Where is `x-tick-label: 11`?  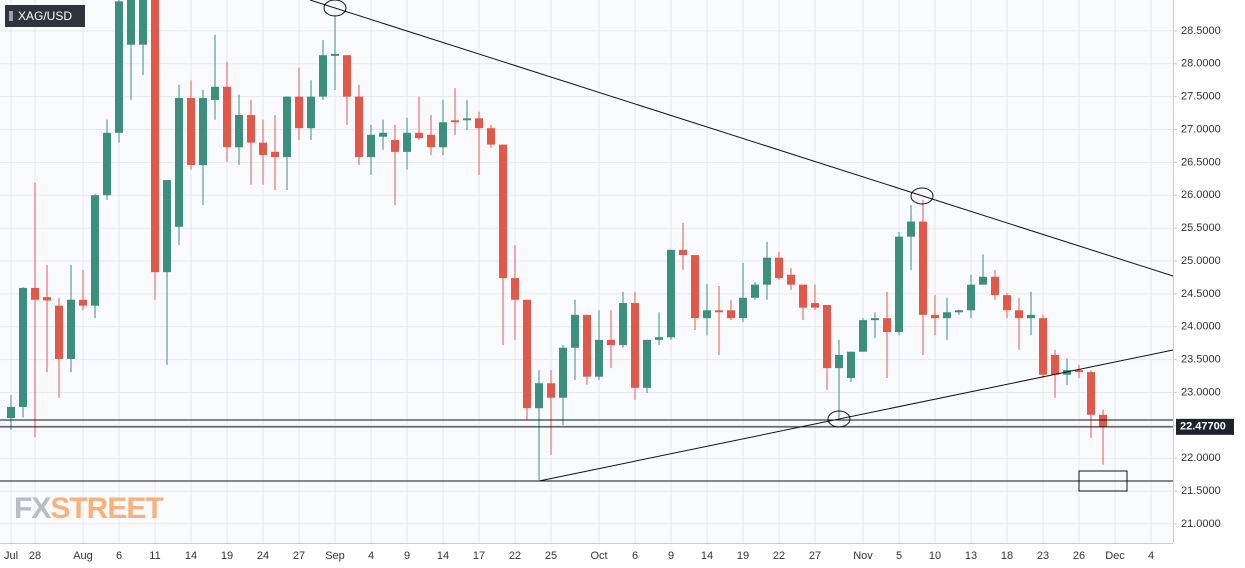
x-tick-label: 11 is located at coordinates (154, 556).